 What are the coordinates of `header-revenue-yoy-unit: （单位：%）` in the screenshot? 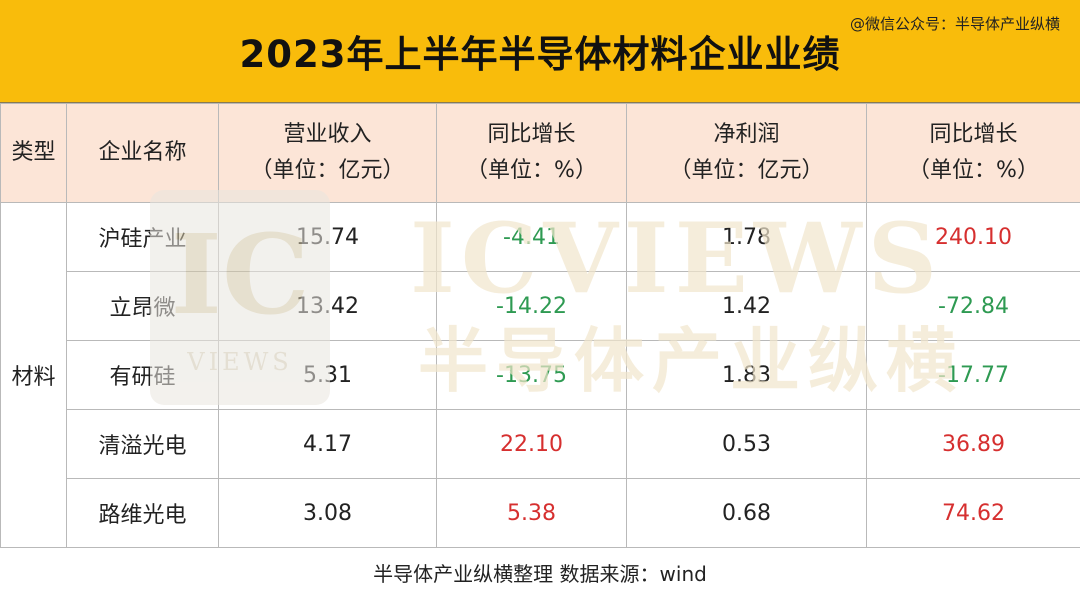 It's located at (531, 170).